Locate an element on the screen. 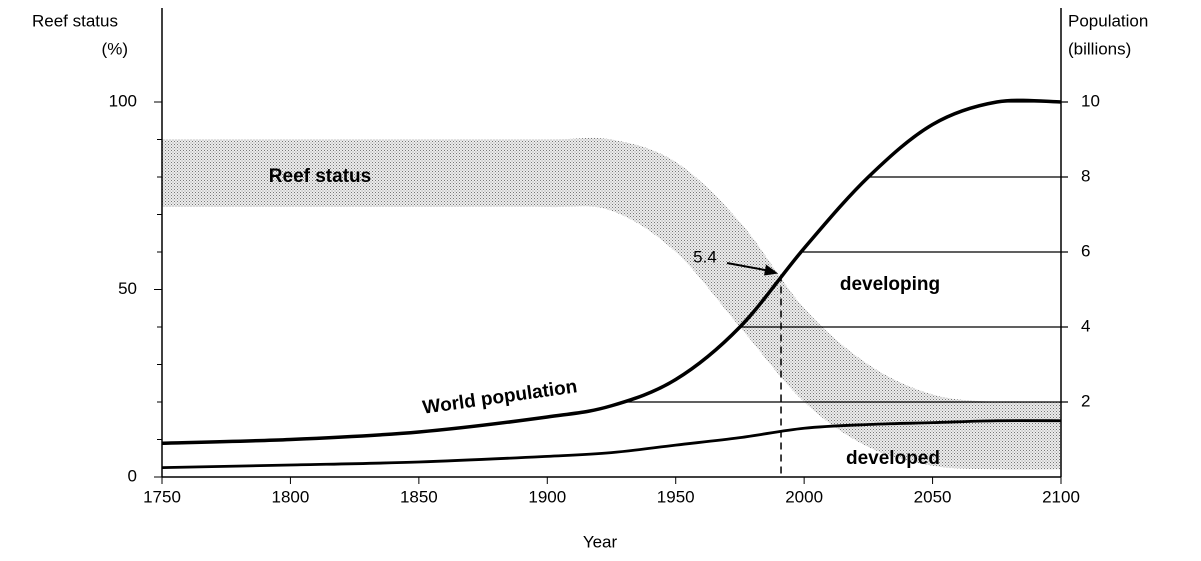  y2-tick-label: 10 is located at coordinates (1090, 100).